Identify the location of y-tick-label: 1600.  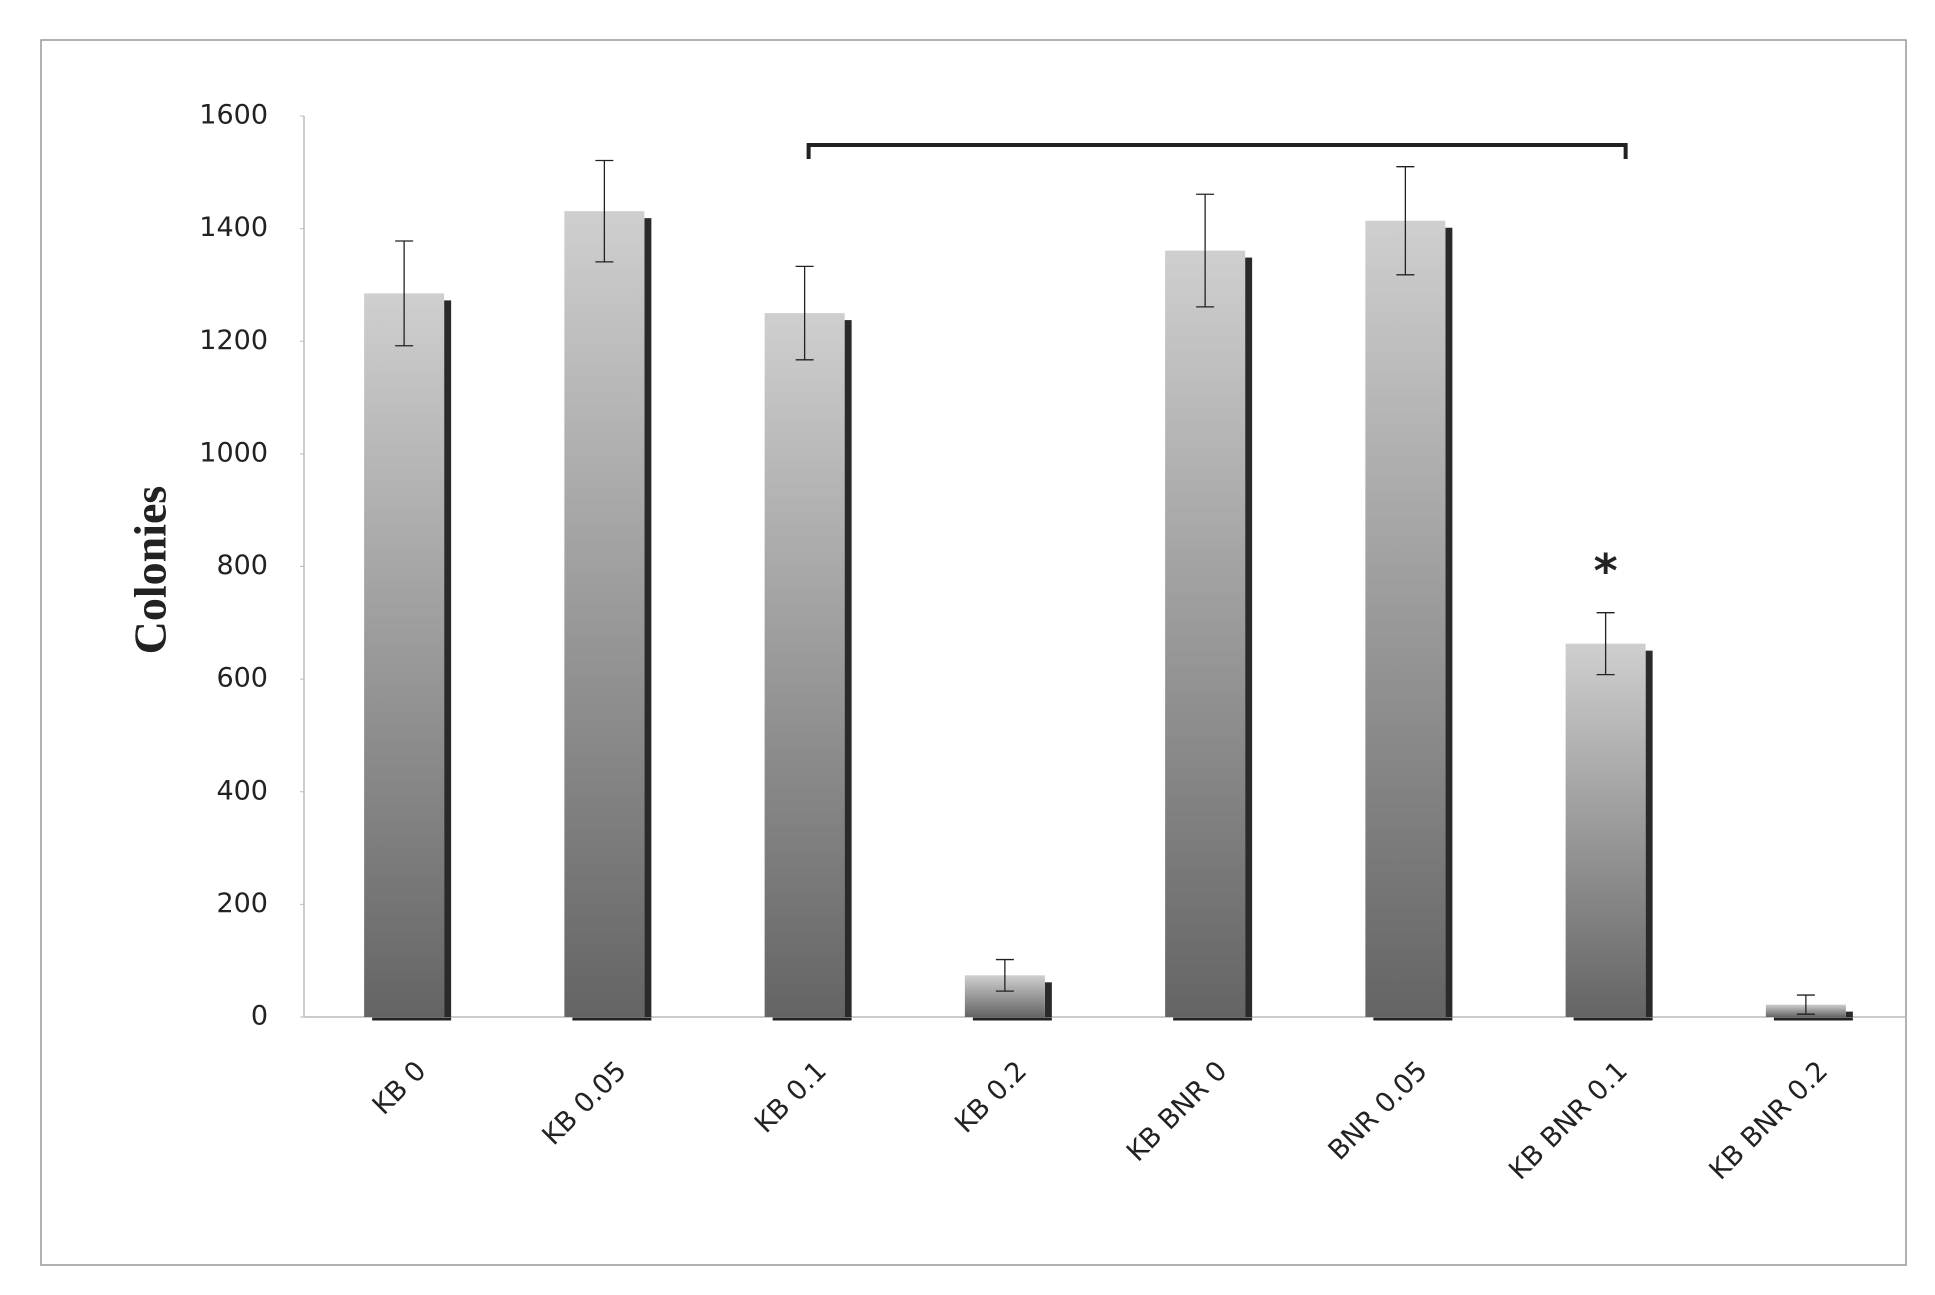
(233, 115).